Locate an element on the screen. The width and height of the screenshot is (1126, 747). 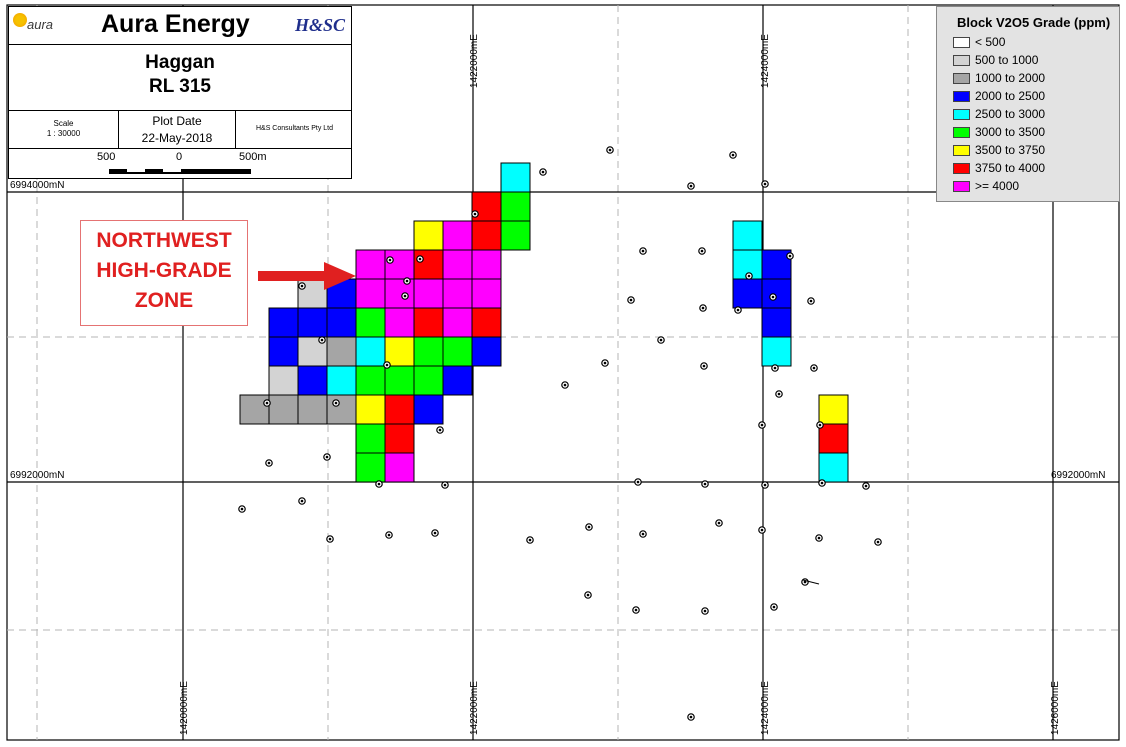
scale-value: 1 : 30000 is located at coordinates (63, 133).